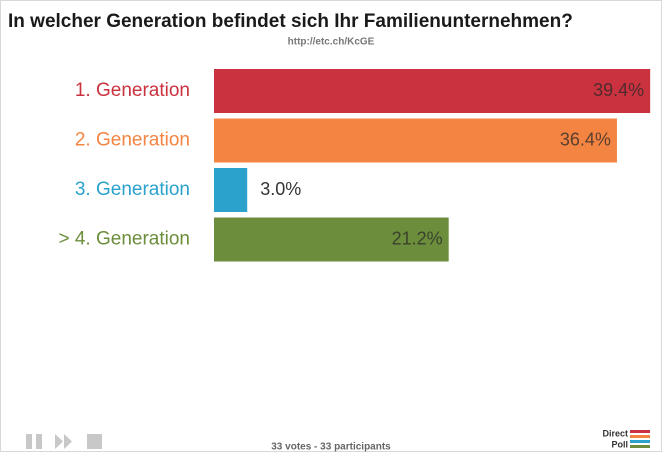 Image resolution: width=662 pixels, height=452 pixels. What do you see at coordinates (331, 42) in the screenshot?
I see `chart-subtitle: http://etc.ch/KcGE` at bounding box center [331, 42].